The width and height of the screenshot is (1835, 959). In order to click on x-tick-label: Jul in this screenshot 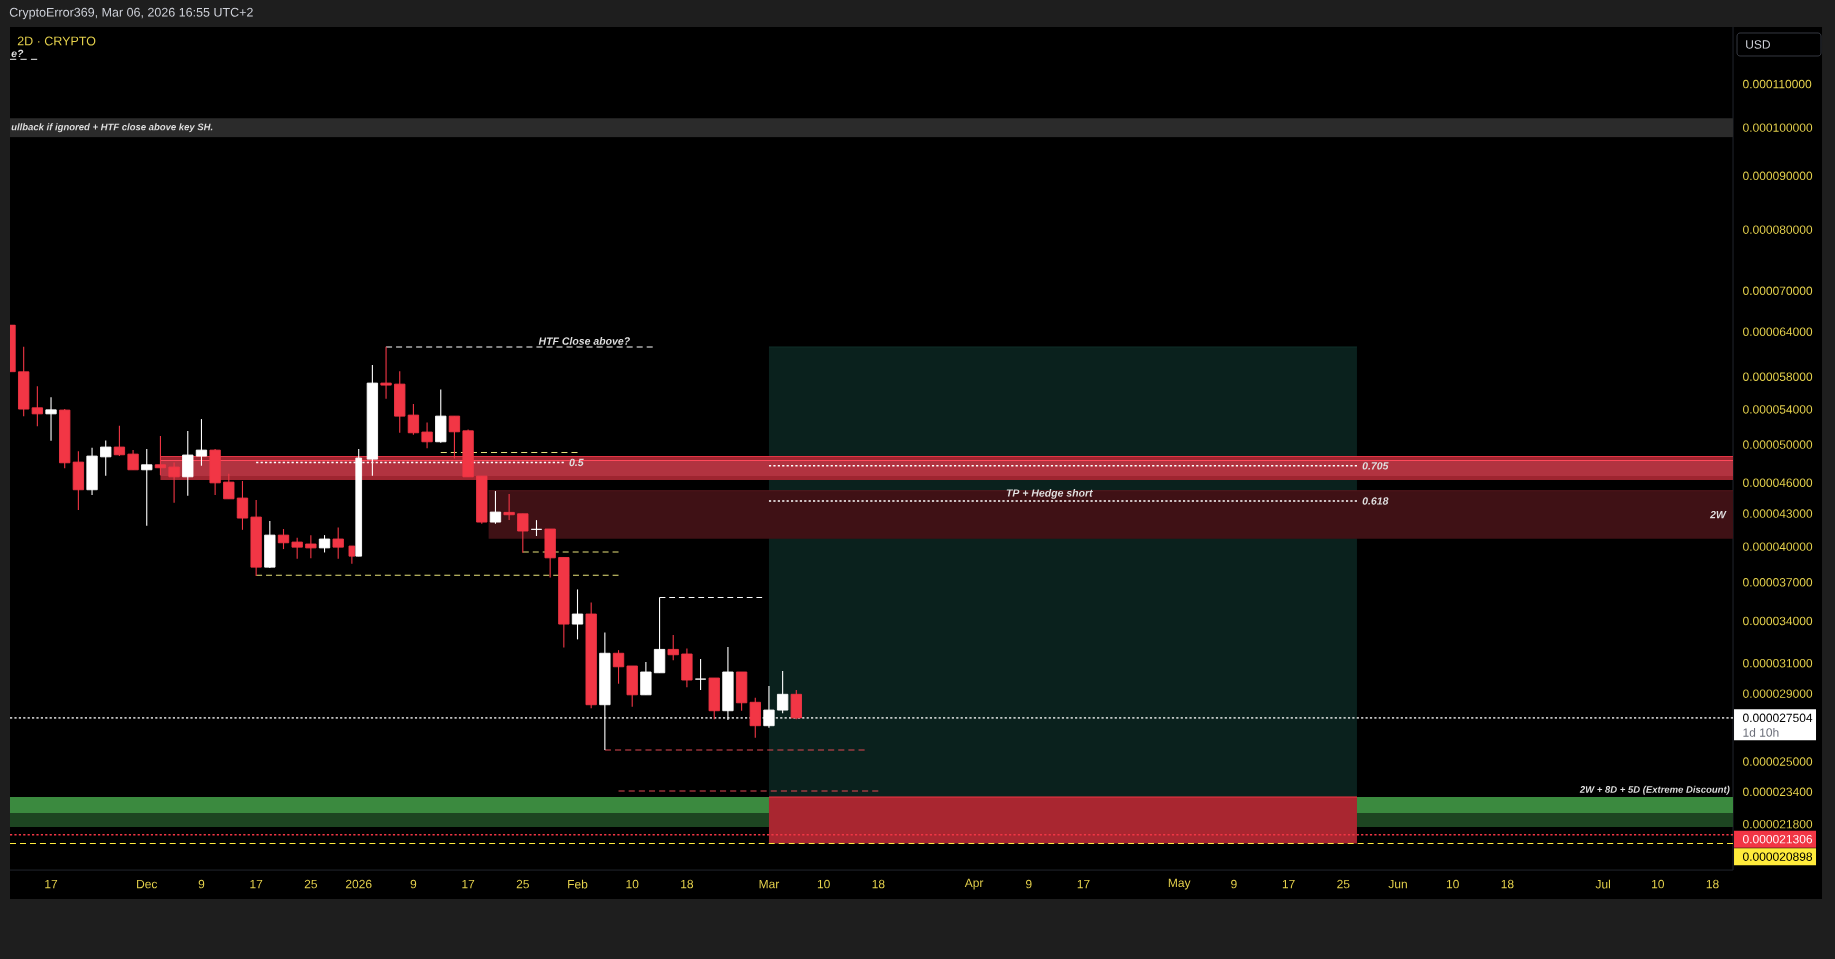, I will do `click(1602, 884)`.